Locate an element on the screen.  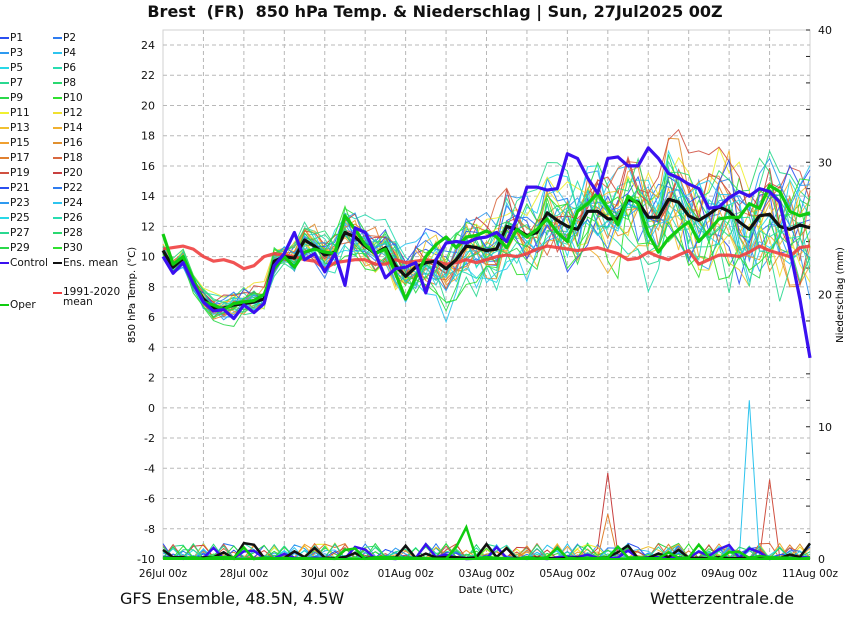
legend-item: P2 is located at coordinates (64, 38).